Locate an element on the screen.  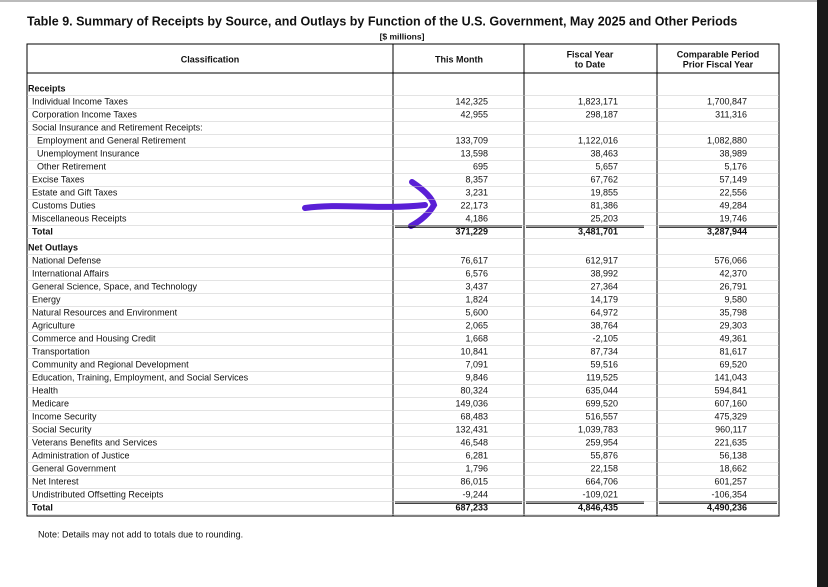
row-label: Miscellaneous Receipts is located at coordinates (79, 218).